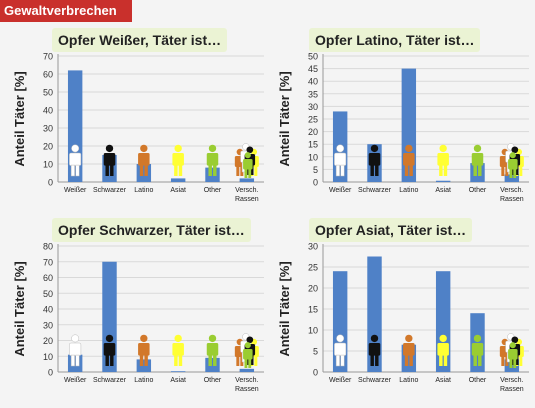  What do you see at coordinates (66, 11) in the screenshot?
I see `section-banner: Gewaltverbrechen` at bounding box center [66, 11].